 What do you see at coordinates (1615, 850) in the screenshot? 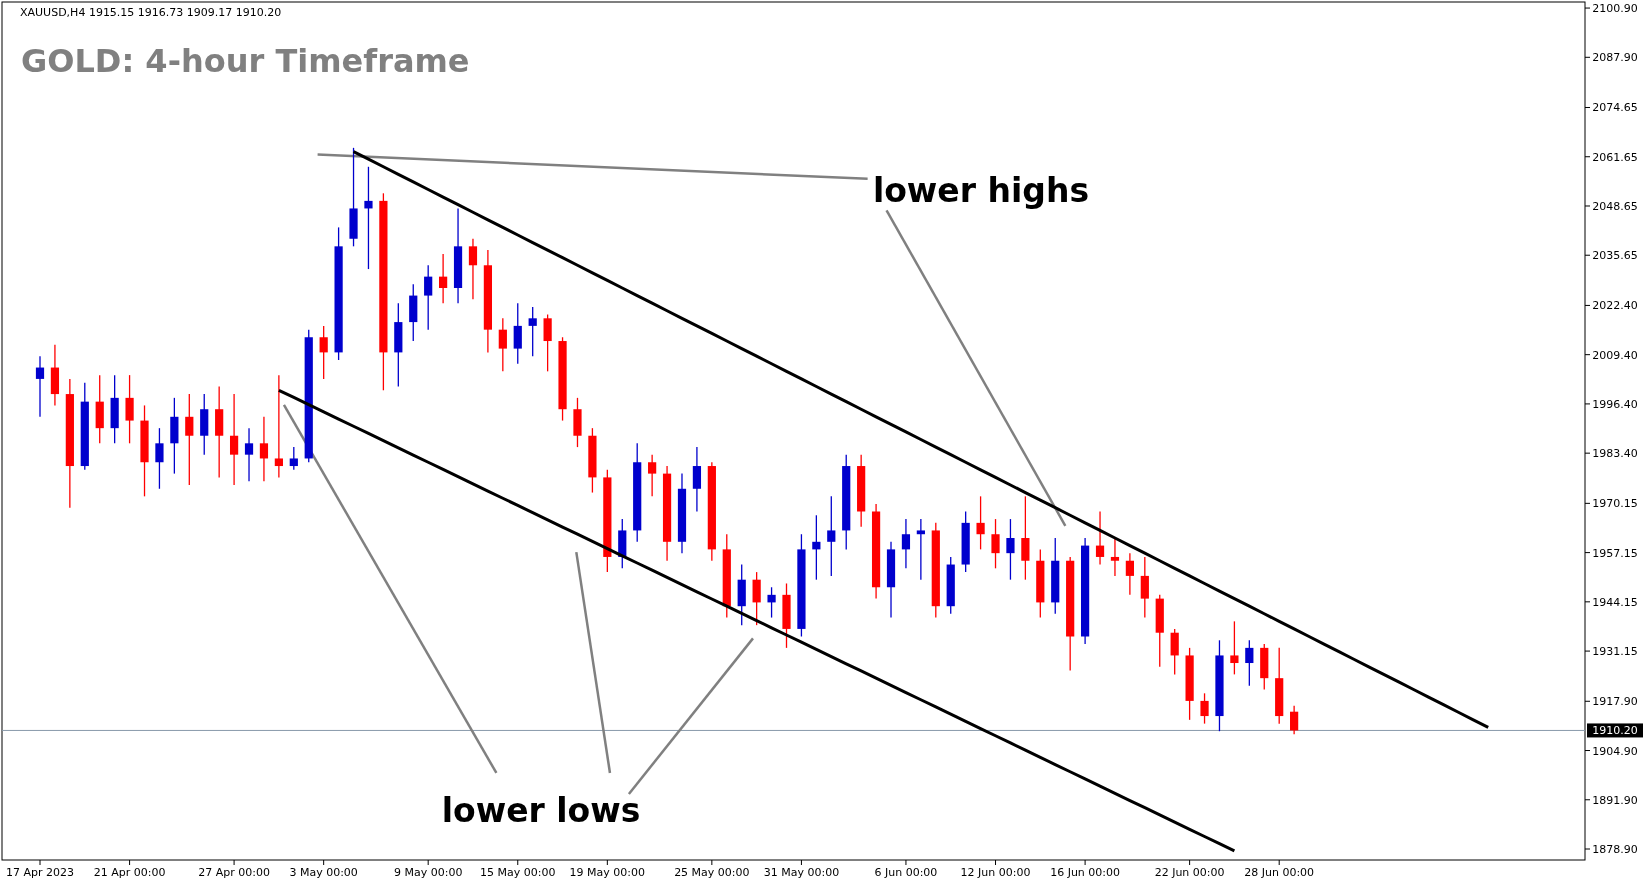
I see `y-tick-label: 1878.90` at bounding box center [1615, 850].